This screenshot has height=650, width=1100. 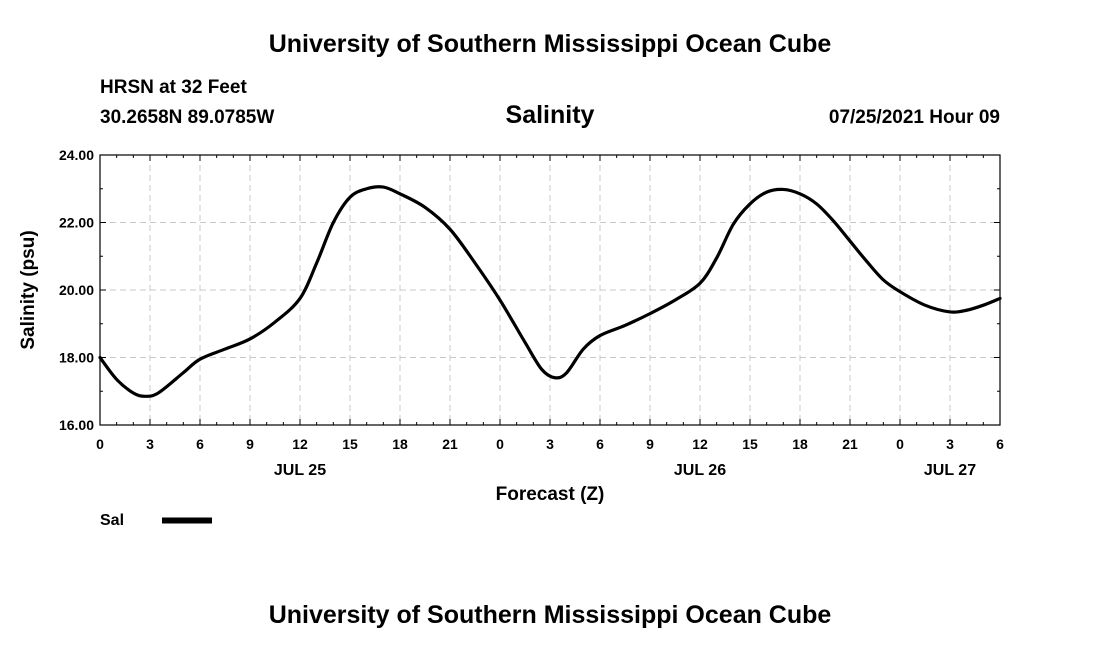 I want to click on station-coords: 30.2658N 89.0785W, so click(x=187, y=117).